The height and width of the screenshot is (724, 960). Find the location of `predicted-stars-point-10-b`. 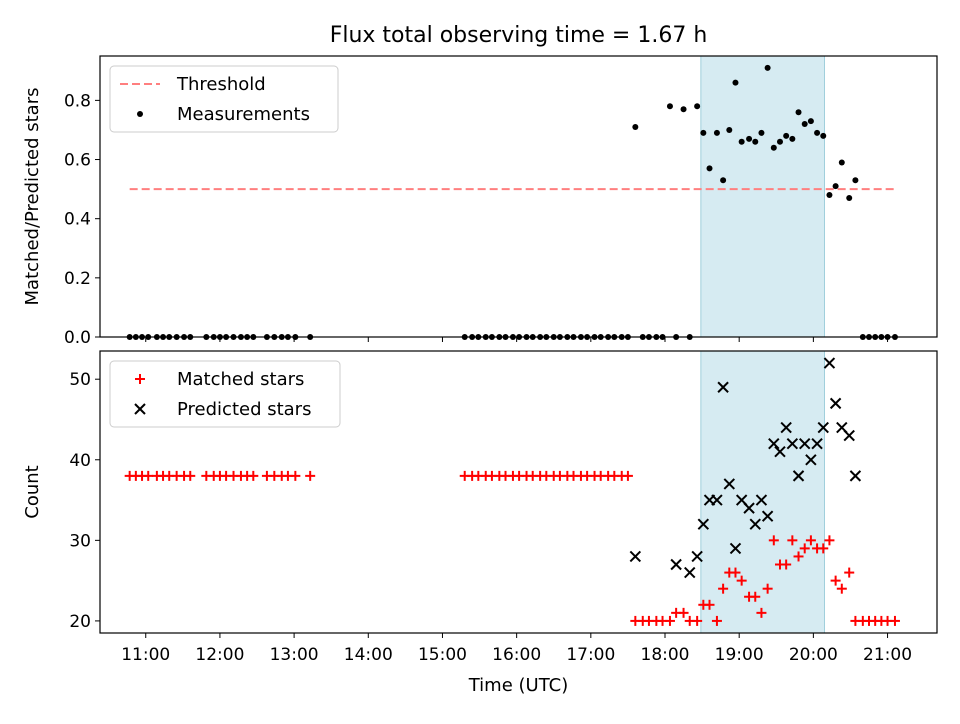

predicted-stars-point-10-b is located at coordinates (735, 548).